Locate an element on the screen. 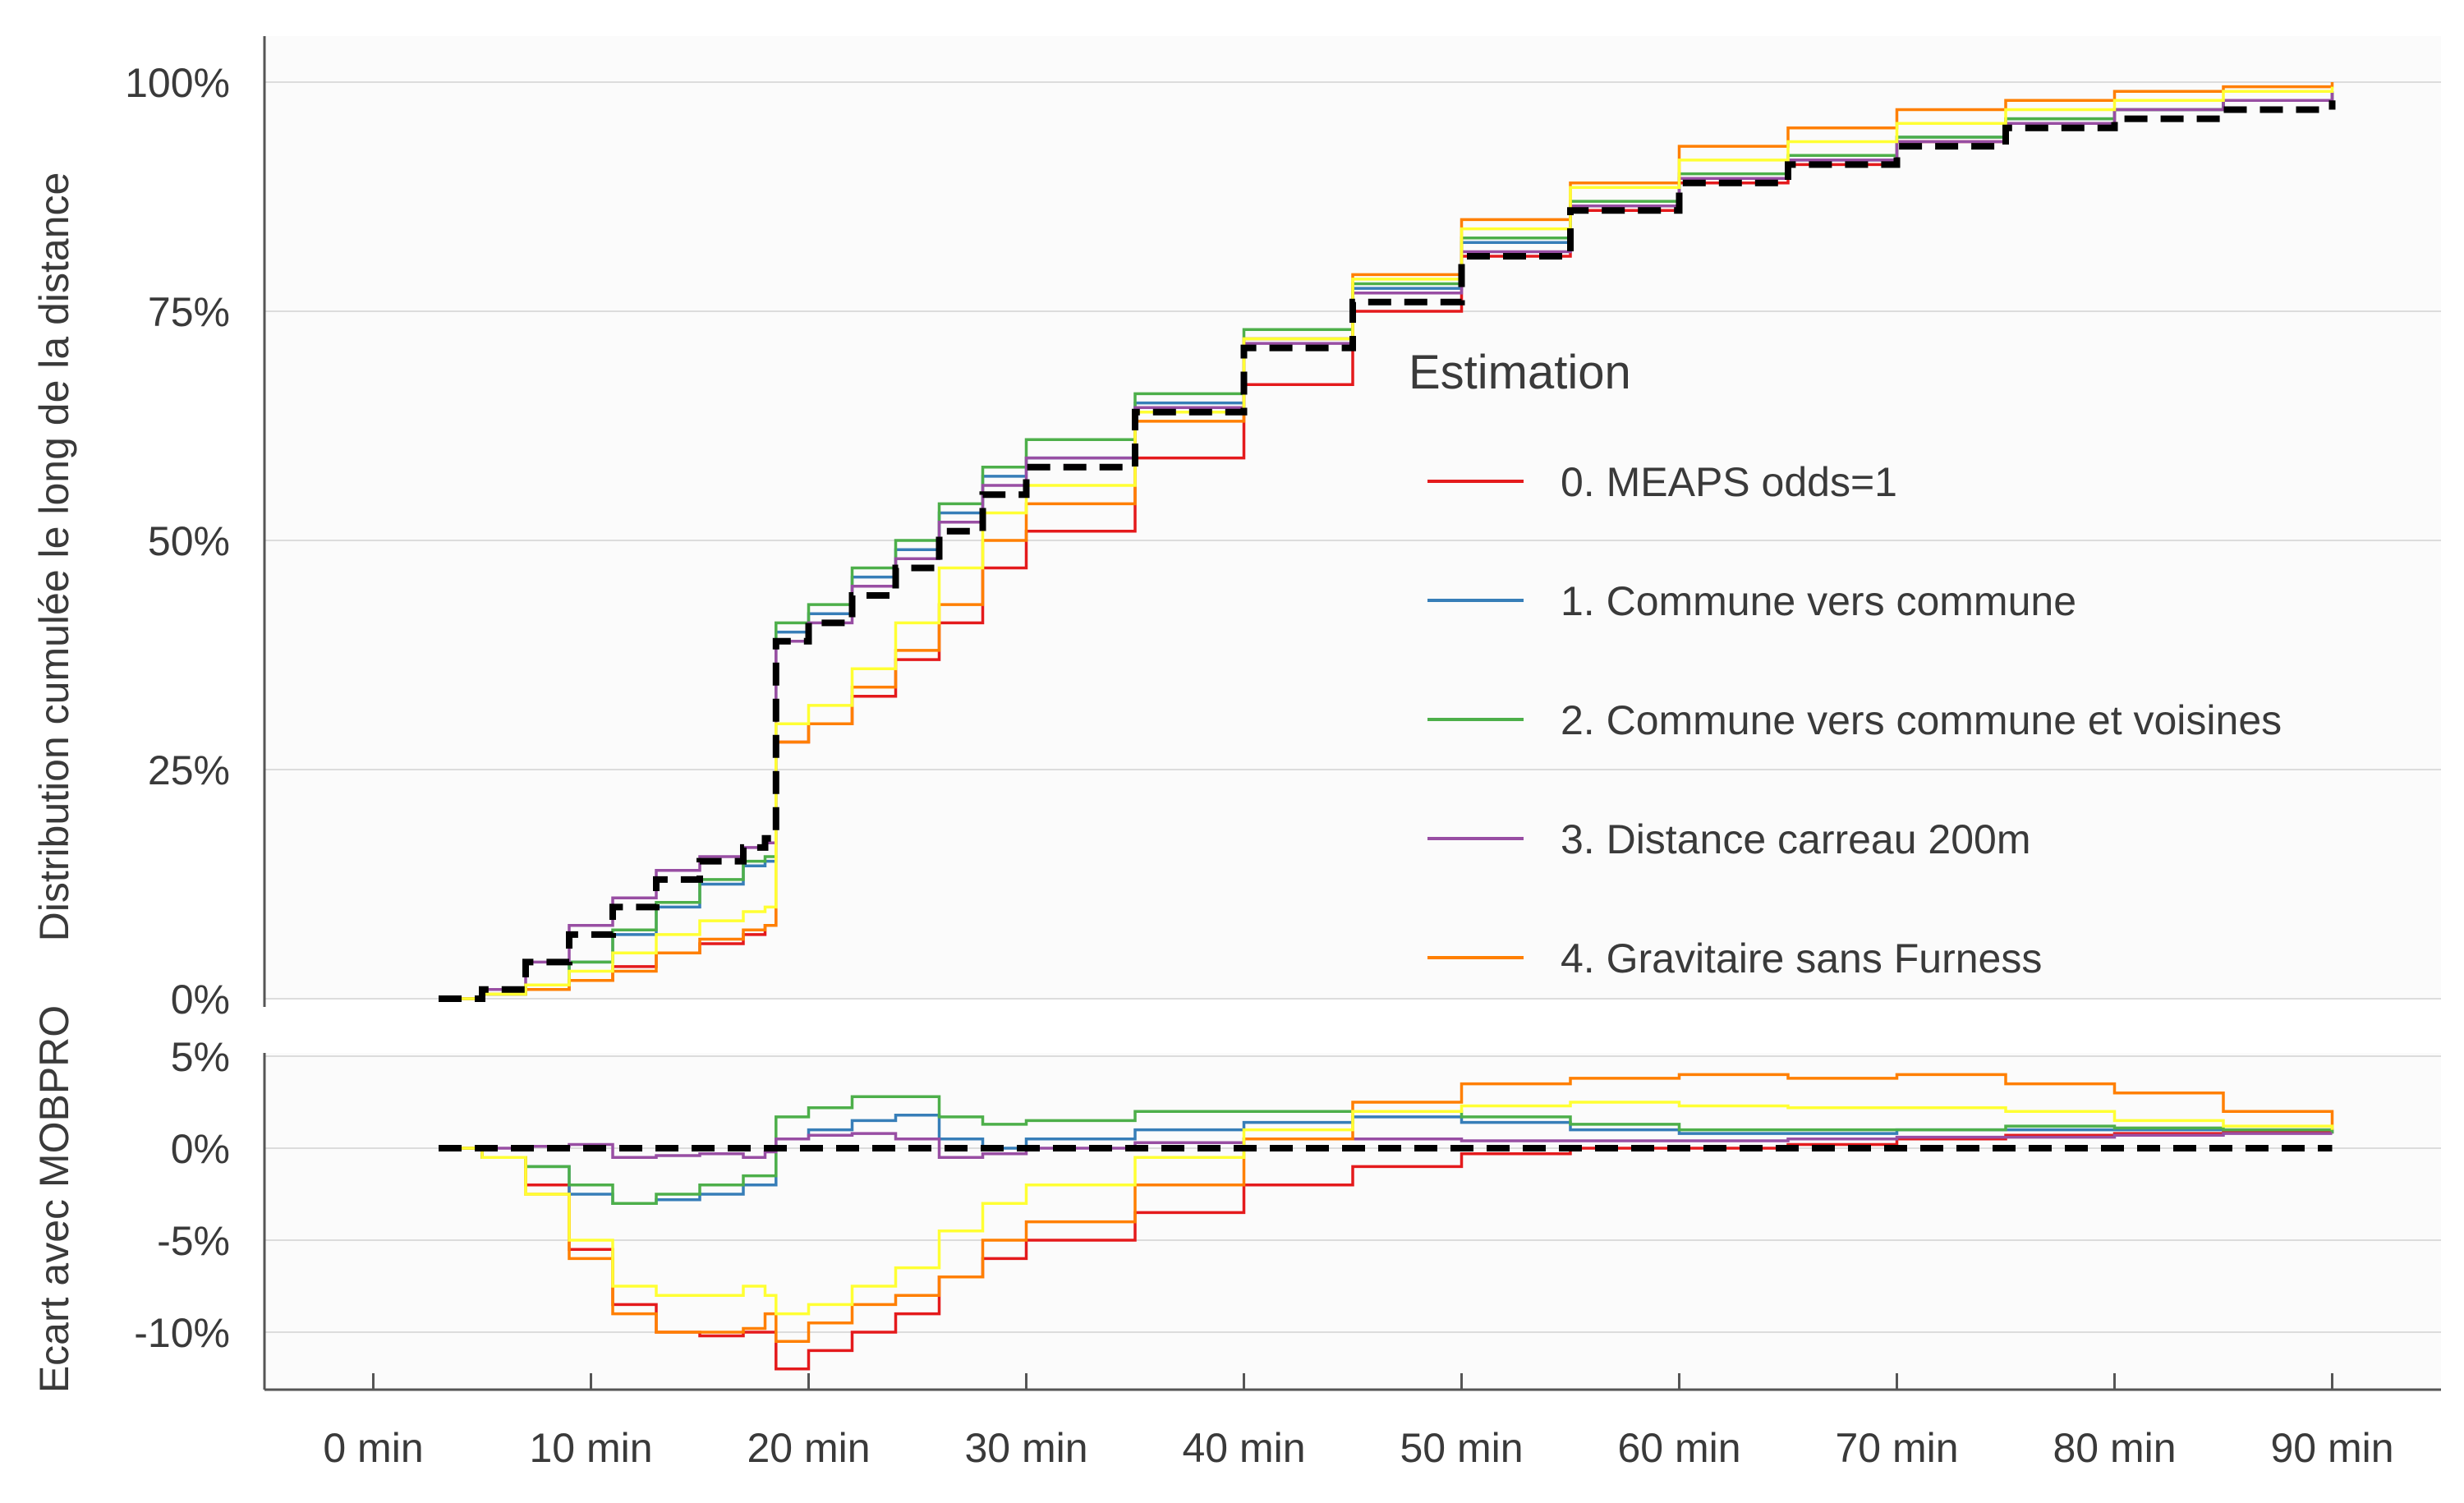  x-tick-label: 20 min is located at coordinates (808, 1448).